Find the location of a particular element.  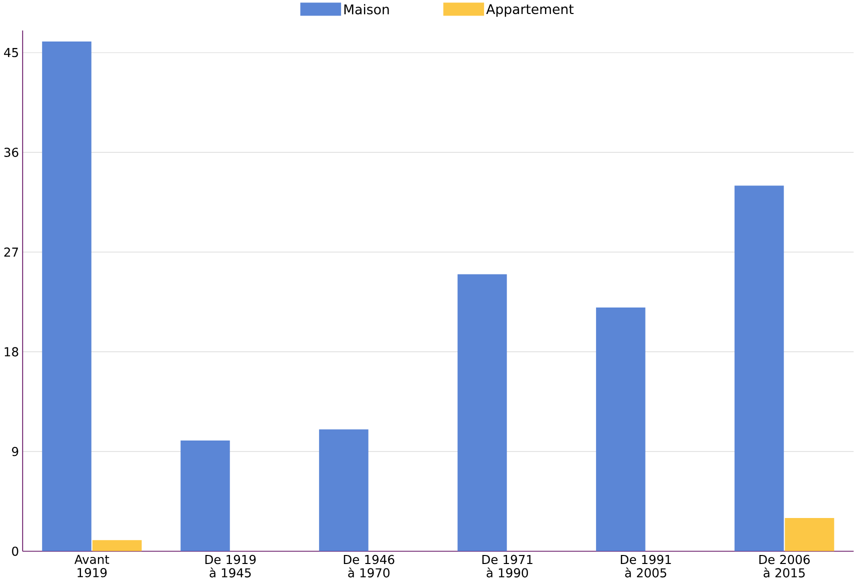

y-tick-label: 45 is located at coordinates (11, 53).